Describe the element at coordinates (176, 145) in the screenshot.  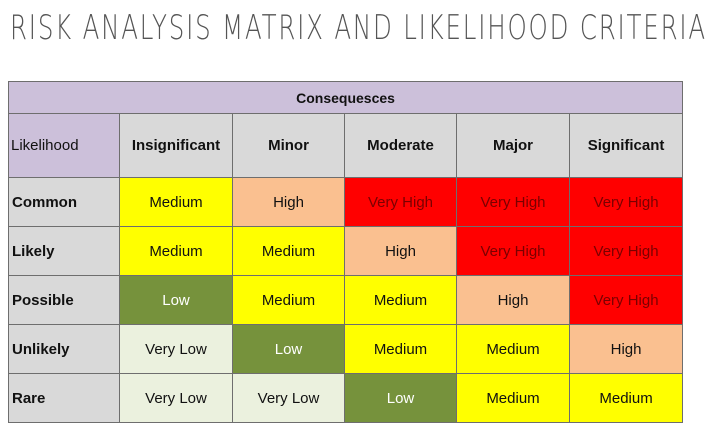
I see `column-header: Insignificant` at that location.